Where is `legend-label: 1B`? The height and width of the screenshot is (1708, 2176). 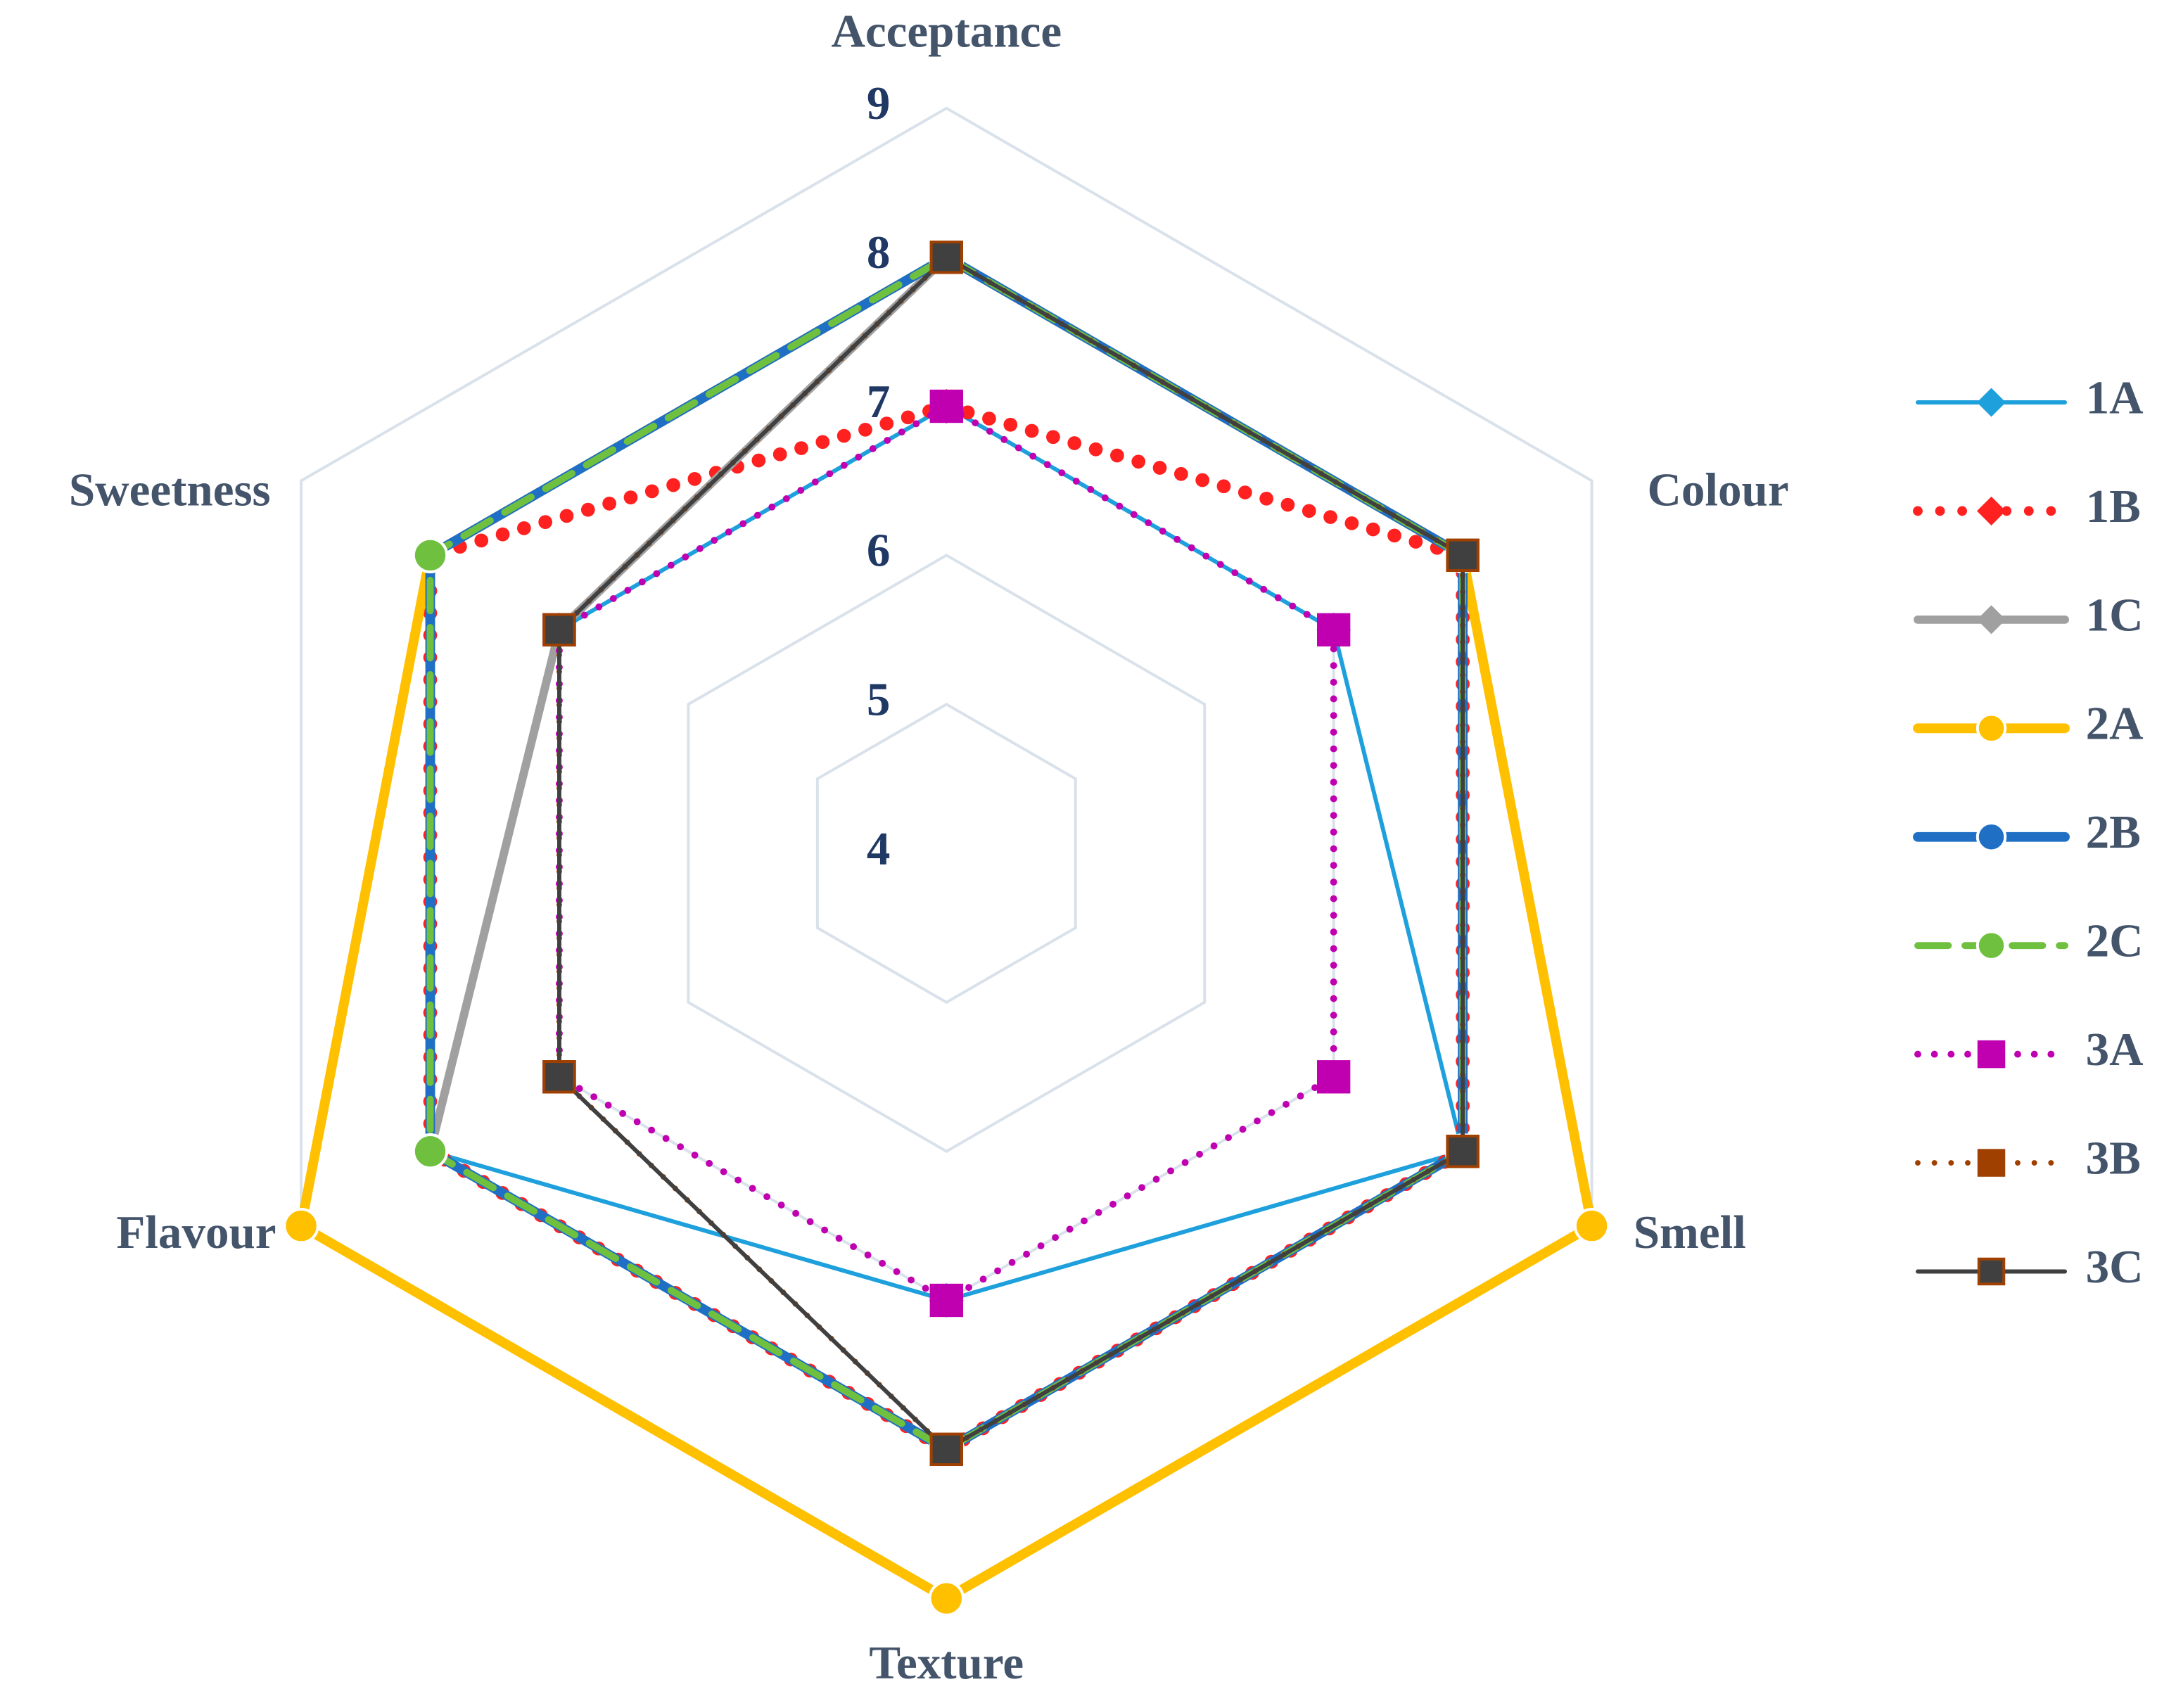 legend-label: 1B is located at coordinates (2113, 506).